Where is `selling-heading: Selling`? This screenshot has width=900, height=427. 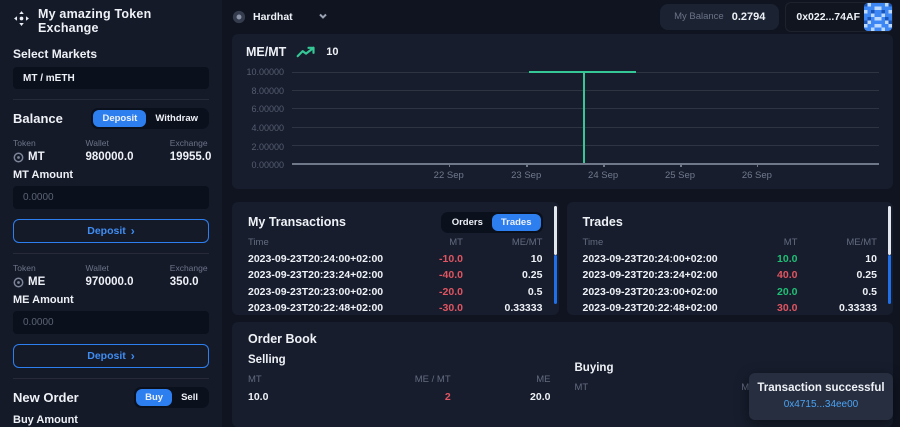
selling-heading: Selling is located at coordinates (267, 360).